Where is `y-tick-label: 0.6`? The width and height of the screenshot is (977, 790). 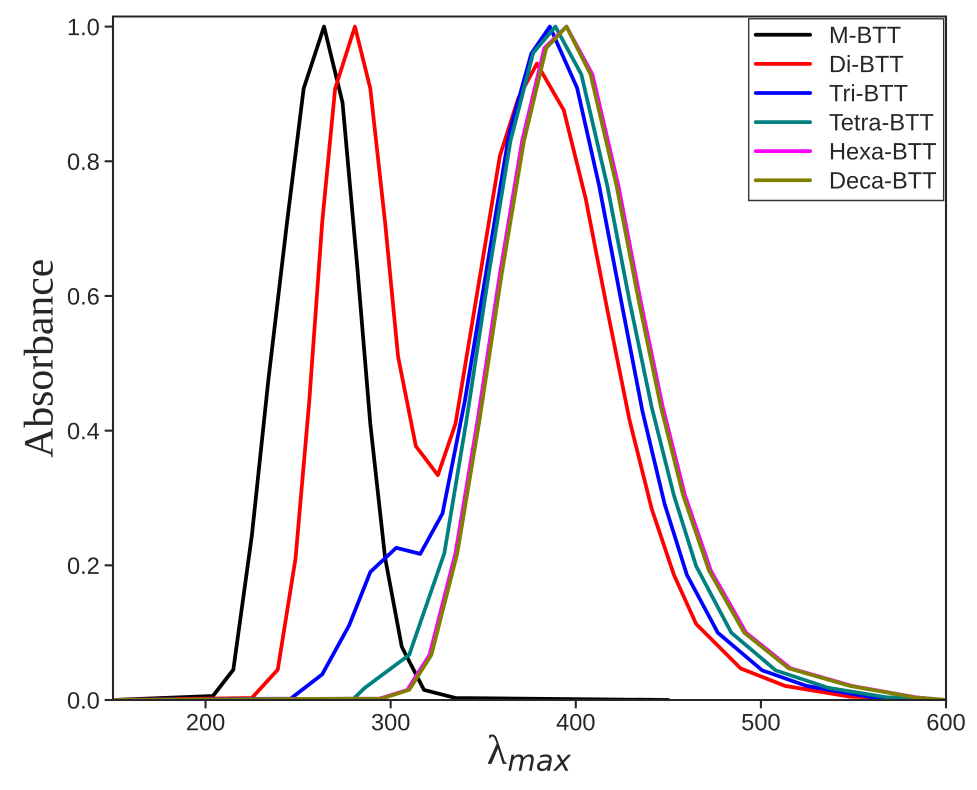
y-tick-label: 0.6 is located at coordinates (83, 296).